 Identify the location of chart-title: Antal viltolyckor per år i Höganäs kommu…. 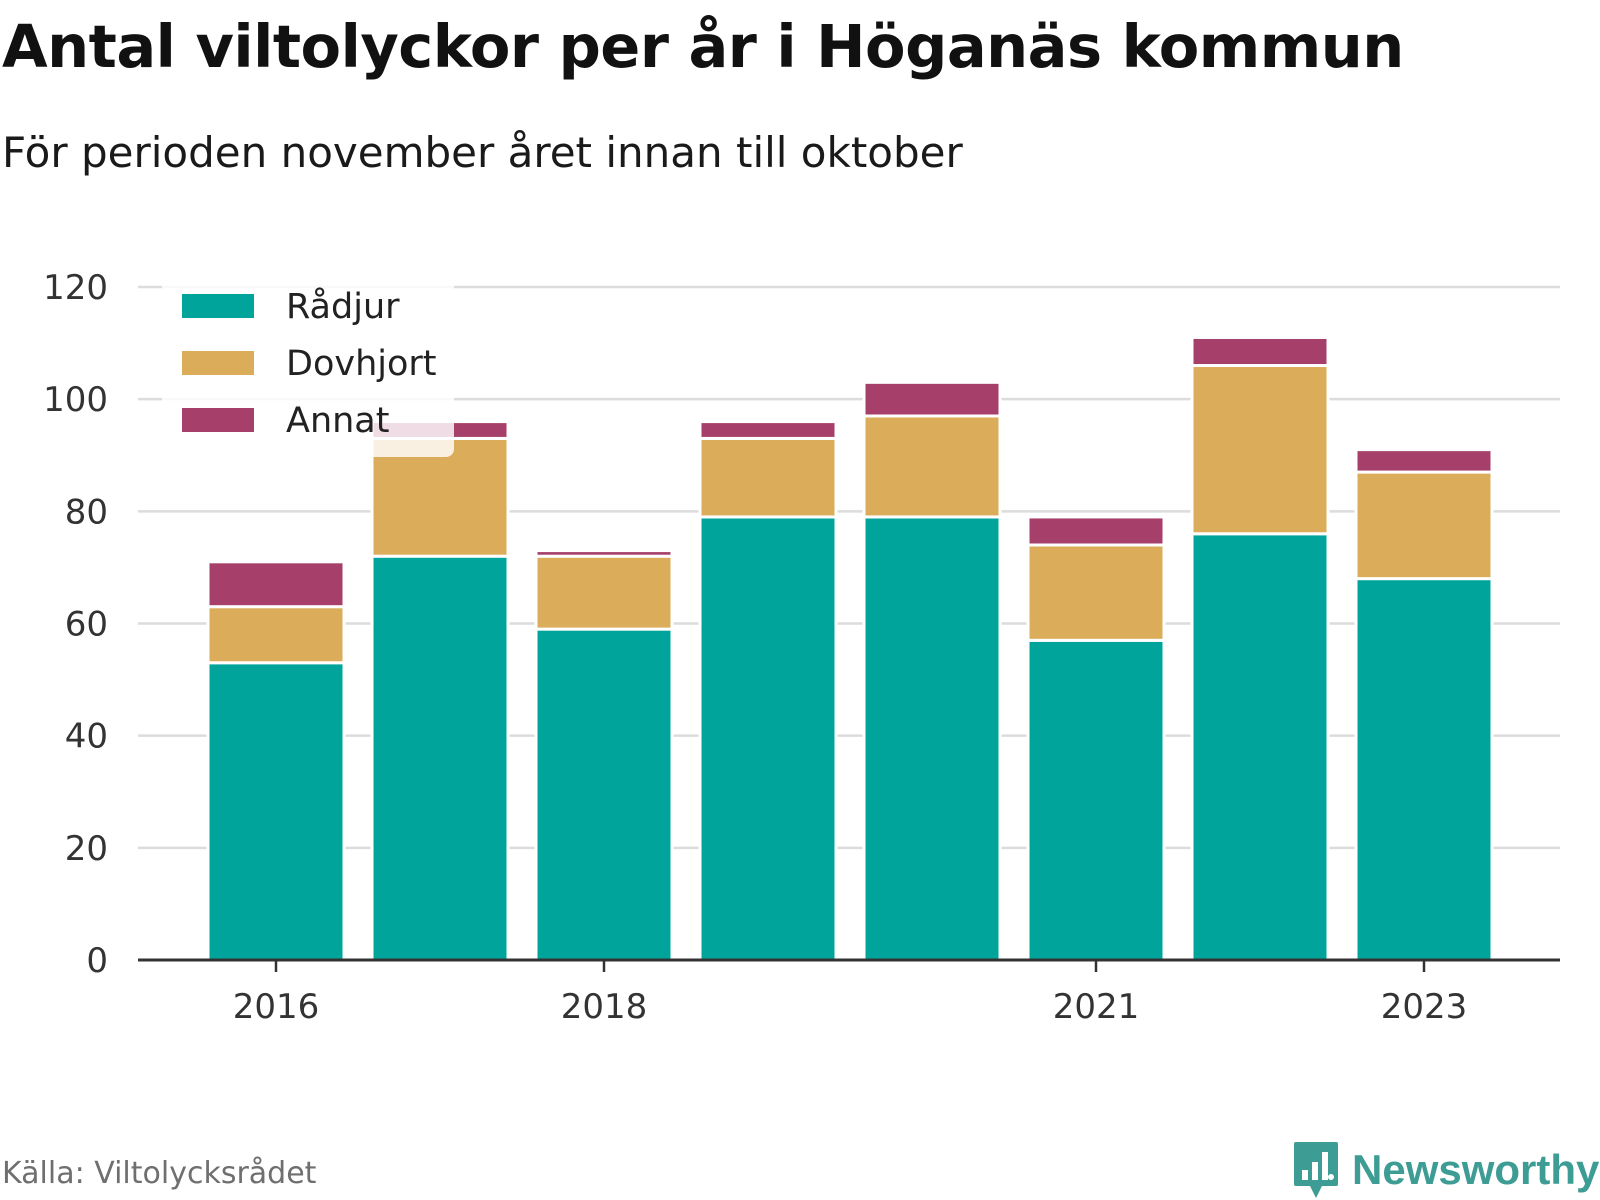
(703, 46).